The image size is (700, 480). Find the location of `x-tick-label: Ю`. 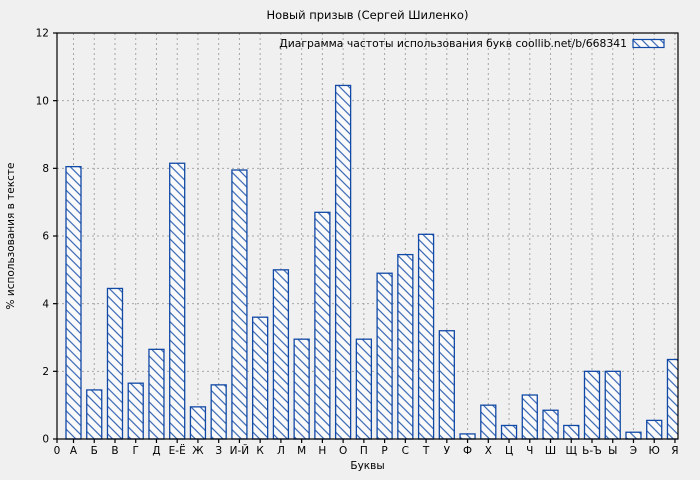

x-tick-label: Ю is located at coordinates (654, 451).